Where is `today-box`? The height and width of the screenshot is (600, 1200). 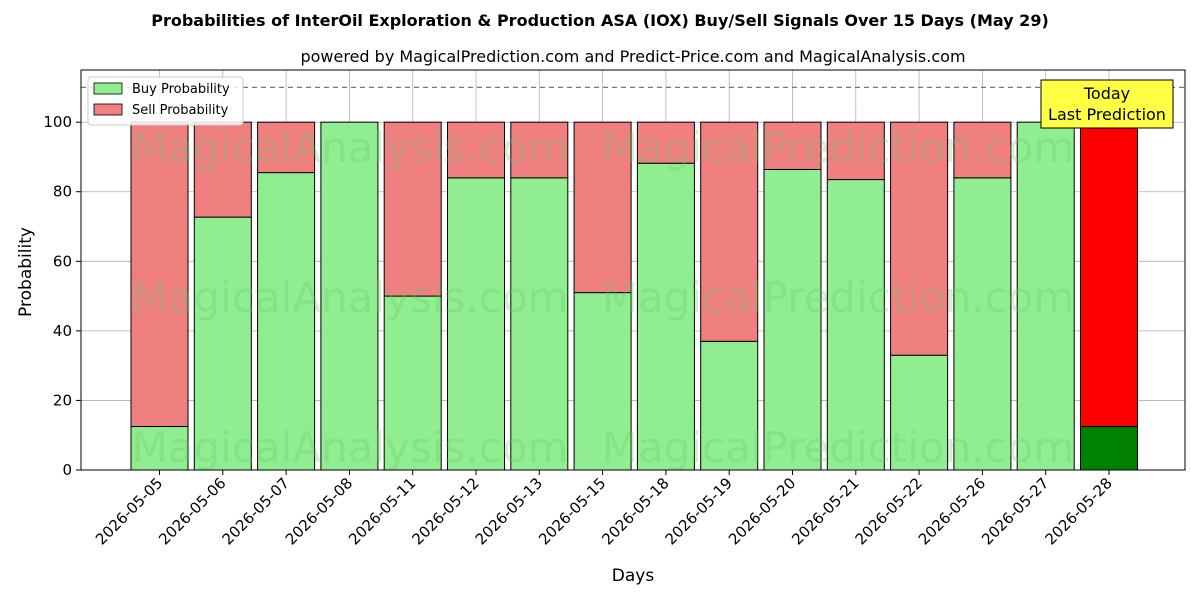
today-box is located at coordinates (1107, 104).